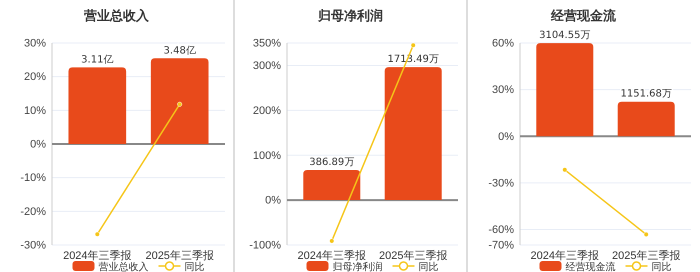 This screenshot has width=700, height=272. Describe the element at coordinates (591, 266) in the screenshot. I see `legend-label: 经营现金流` at that location.